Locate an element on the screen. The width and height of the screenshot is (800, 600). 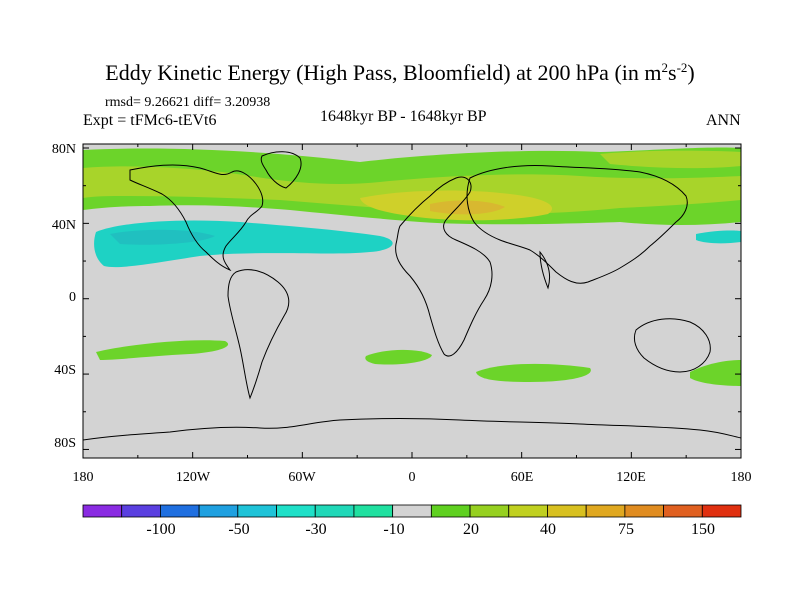
lon-label-60w: 60W is located at coordinates (302, 477).